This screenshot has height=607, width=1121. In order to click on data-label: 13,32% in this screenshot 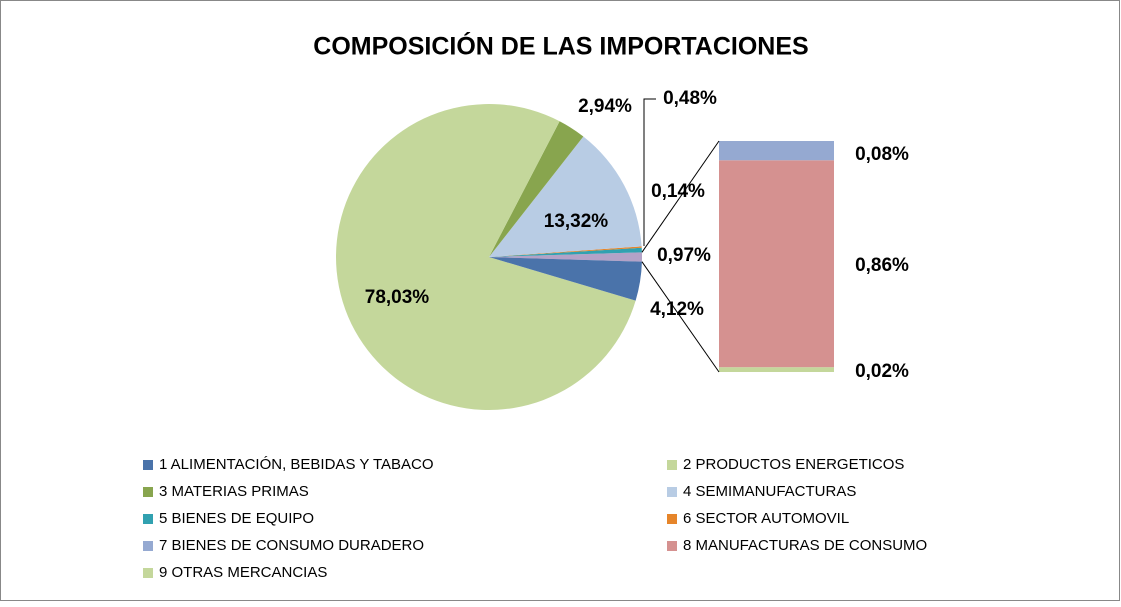, I will do `click(576, 221)`.